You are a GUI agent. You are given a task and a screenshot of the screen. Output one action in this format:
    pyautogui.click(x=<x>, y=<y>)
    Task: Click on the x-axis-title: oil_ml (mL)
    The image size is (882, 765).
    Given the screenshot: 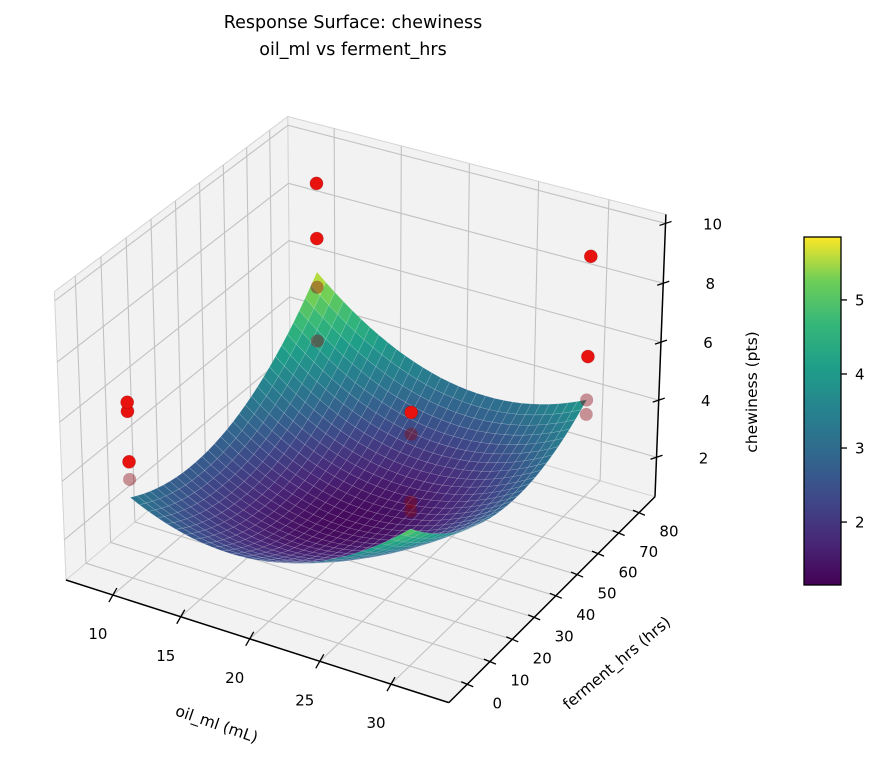 What is the action you would take?
    pyautogui.click(x=217, y=725)
    